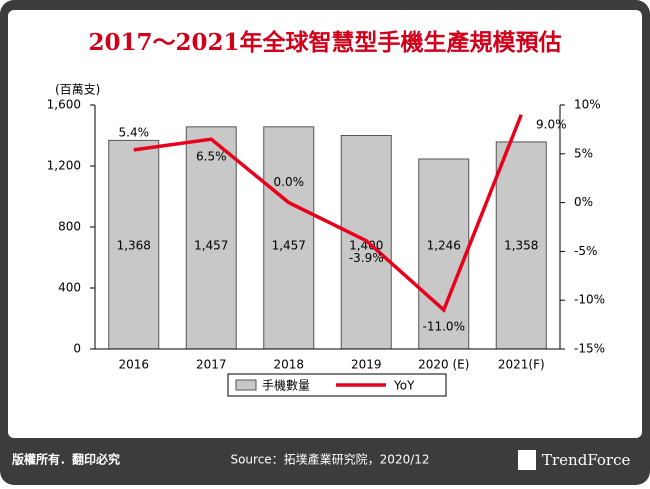 Image resolution: width=650 pixels, height=489 pixels. What do you see at coordinates (551, 124) in the screenshot?
I see `line-label: 9.0%` at bounding box center [551, 124].